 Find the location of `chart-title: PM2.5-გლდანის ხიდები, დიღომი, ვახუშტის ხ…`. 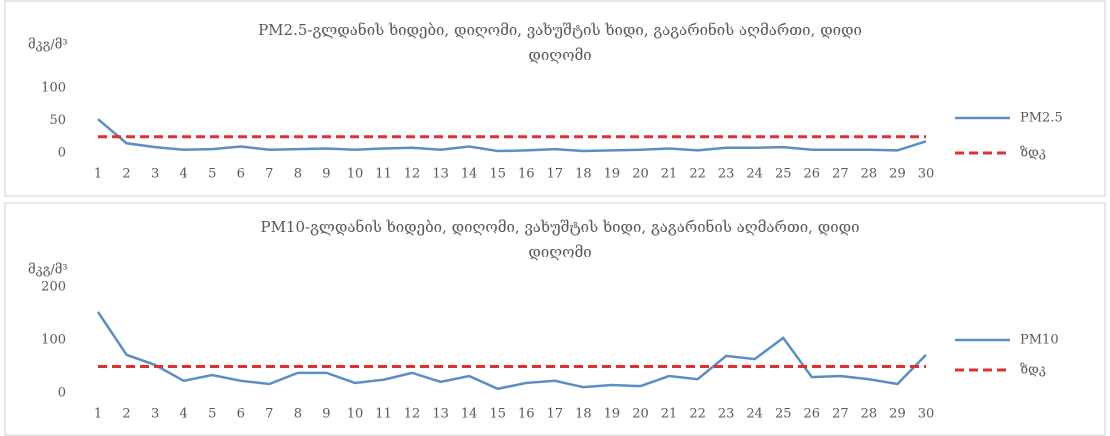

chart-title: PM2.5-გლდანის ხიდები, დიღომი, ვახუშტის ხ… is located at coordinates (560, 42).